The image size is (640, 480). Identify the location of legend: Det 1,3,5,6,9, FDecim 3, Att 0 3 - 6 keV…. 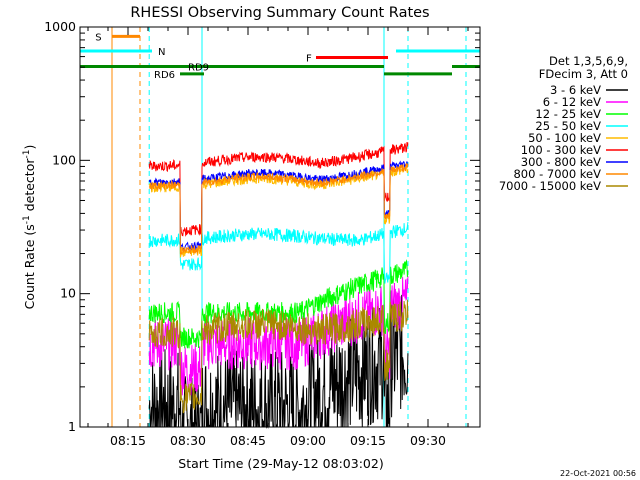
(563, 123).